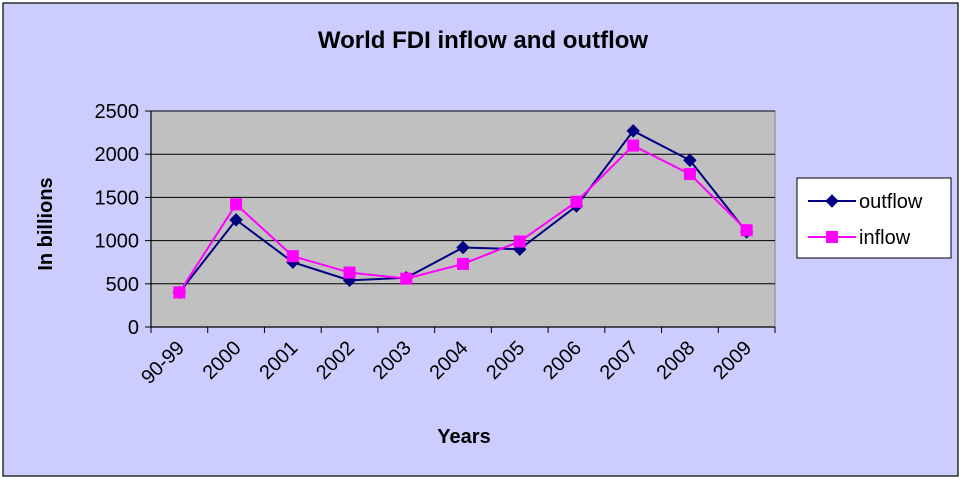 The width and height of the screenshot is (961, 484). Describe the element at coordinates (123, 220) in the screenshot. I see `y-axis-ticks: 0 500 1000 1500 2000 2500` at that location.